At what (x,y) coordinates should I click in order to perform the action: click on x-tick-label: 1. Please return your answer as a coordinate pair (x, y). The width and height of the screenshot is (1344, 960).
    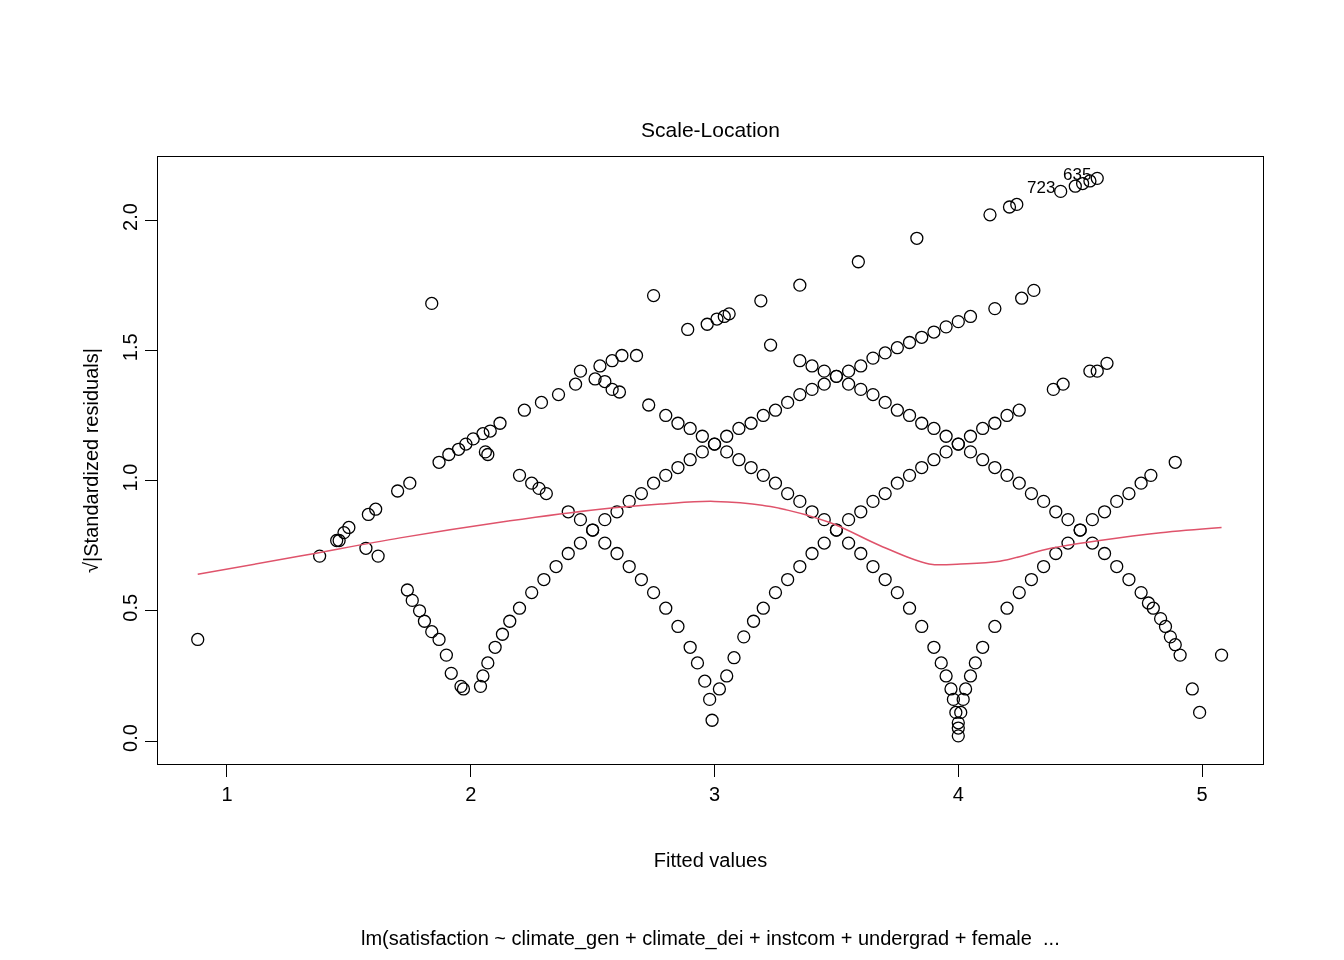
    Looking at the image, I should click on (227, 794).